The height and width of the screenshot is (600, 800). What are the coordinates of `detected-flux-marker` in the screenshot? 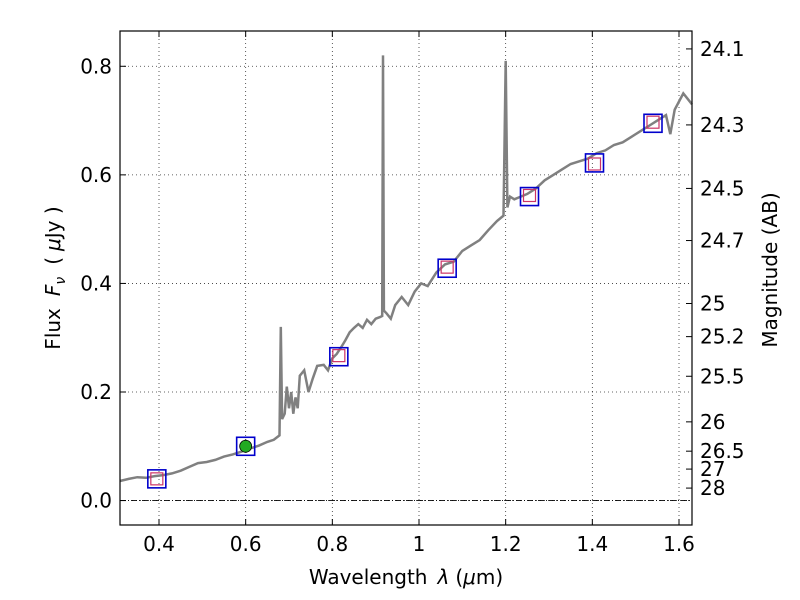 It's located at (246, 446).